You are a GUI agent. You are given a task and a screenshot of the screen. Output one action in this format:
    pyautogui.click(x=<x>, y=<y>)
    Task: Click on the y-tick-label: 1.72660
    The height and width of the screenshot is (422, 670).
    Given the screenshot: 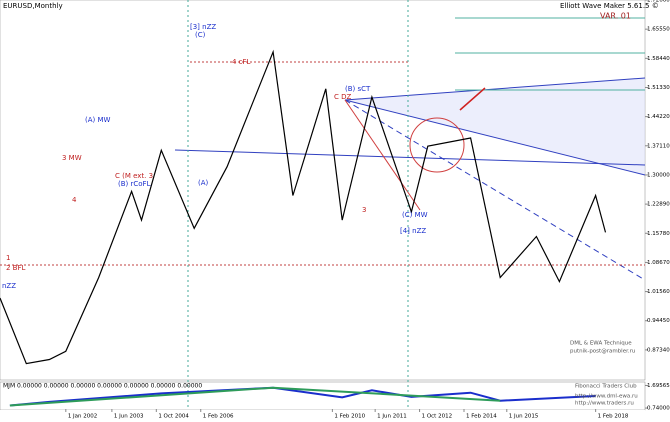 What is the action you would take?
    pyautogui.click(x=658, y=2)
    